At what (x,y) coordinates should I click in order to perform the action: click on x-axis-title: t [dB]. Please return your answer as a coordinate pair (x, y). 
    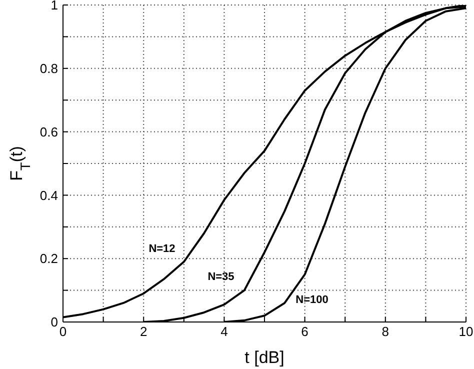
    Looking at the image, I should click on (264, 357).